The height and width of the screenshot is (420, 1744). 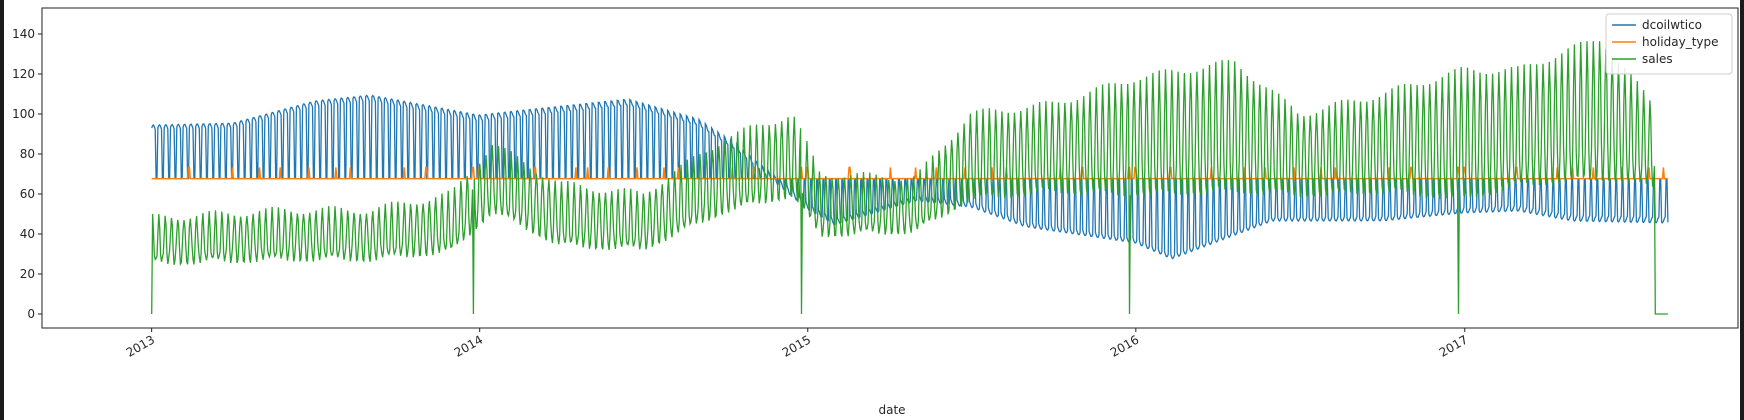 I want to click on x-tick-label: 2015, so click(x=796, y=345).